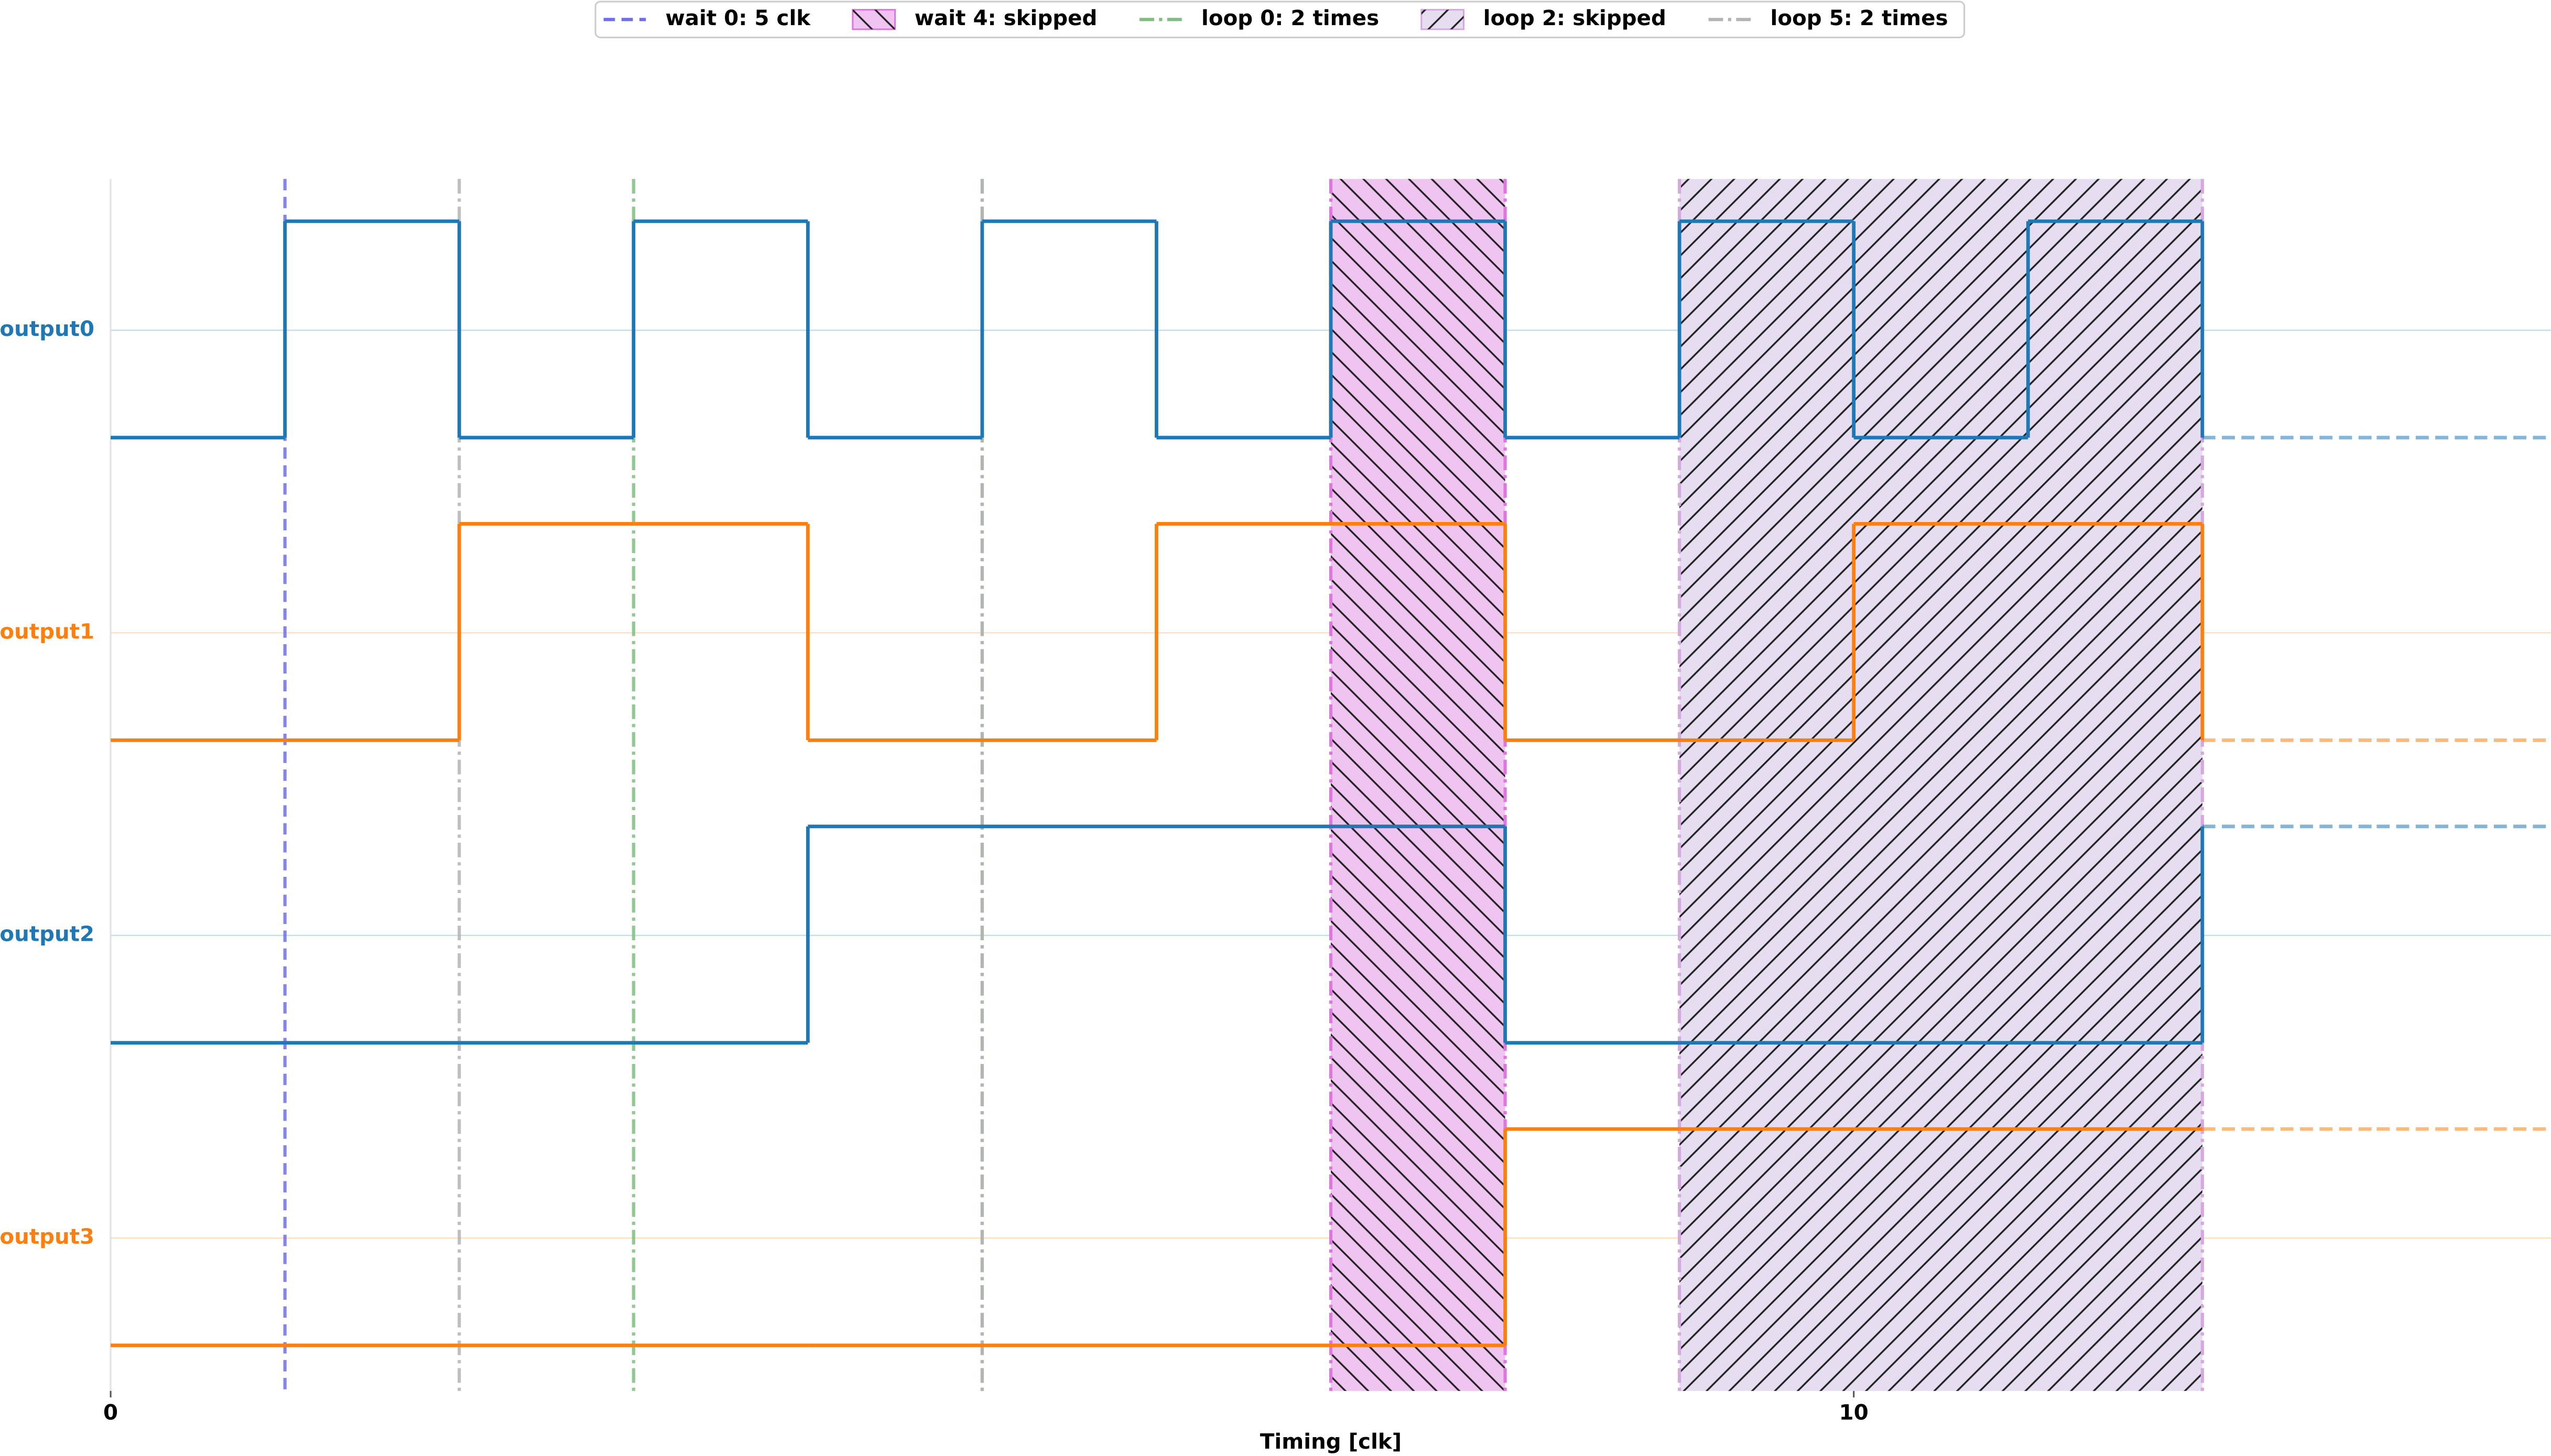  I want to click on y-tick-label: output0, so click(47, 329).